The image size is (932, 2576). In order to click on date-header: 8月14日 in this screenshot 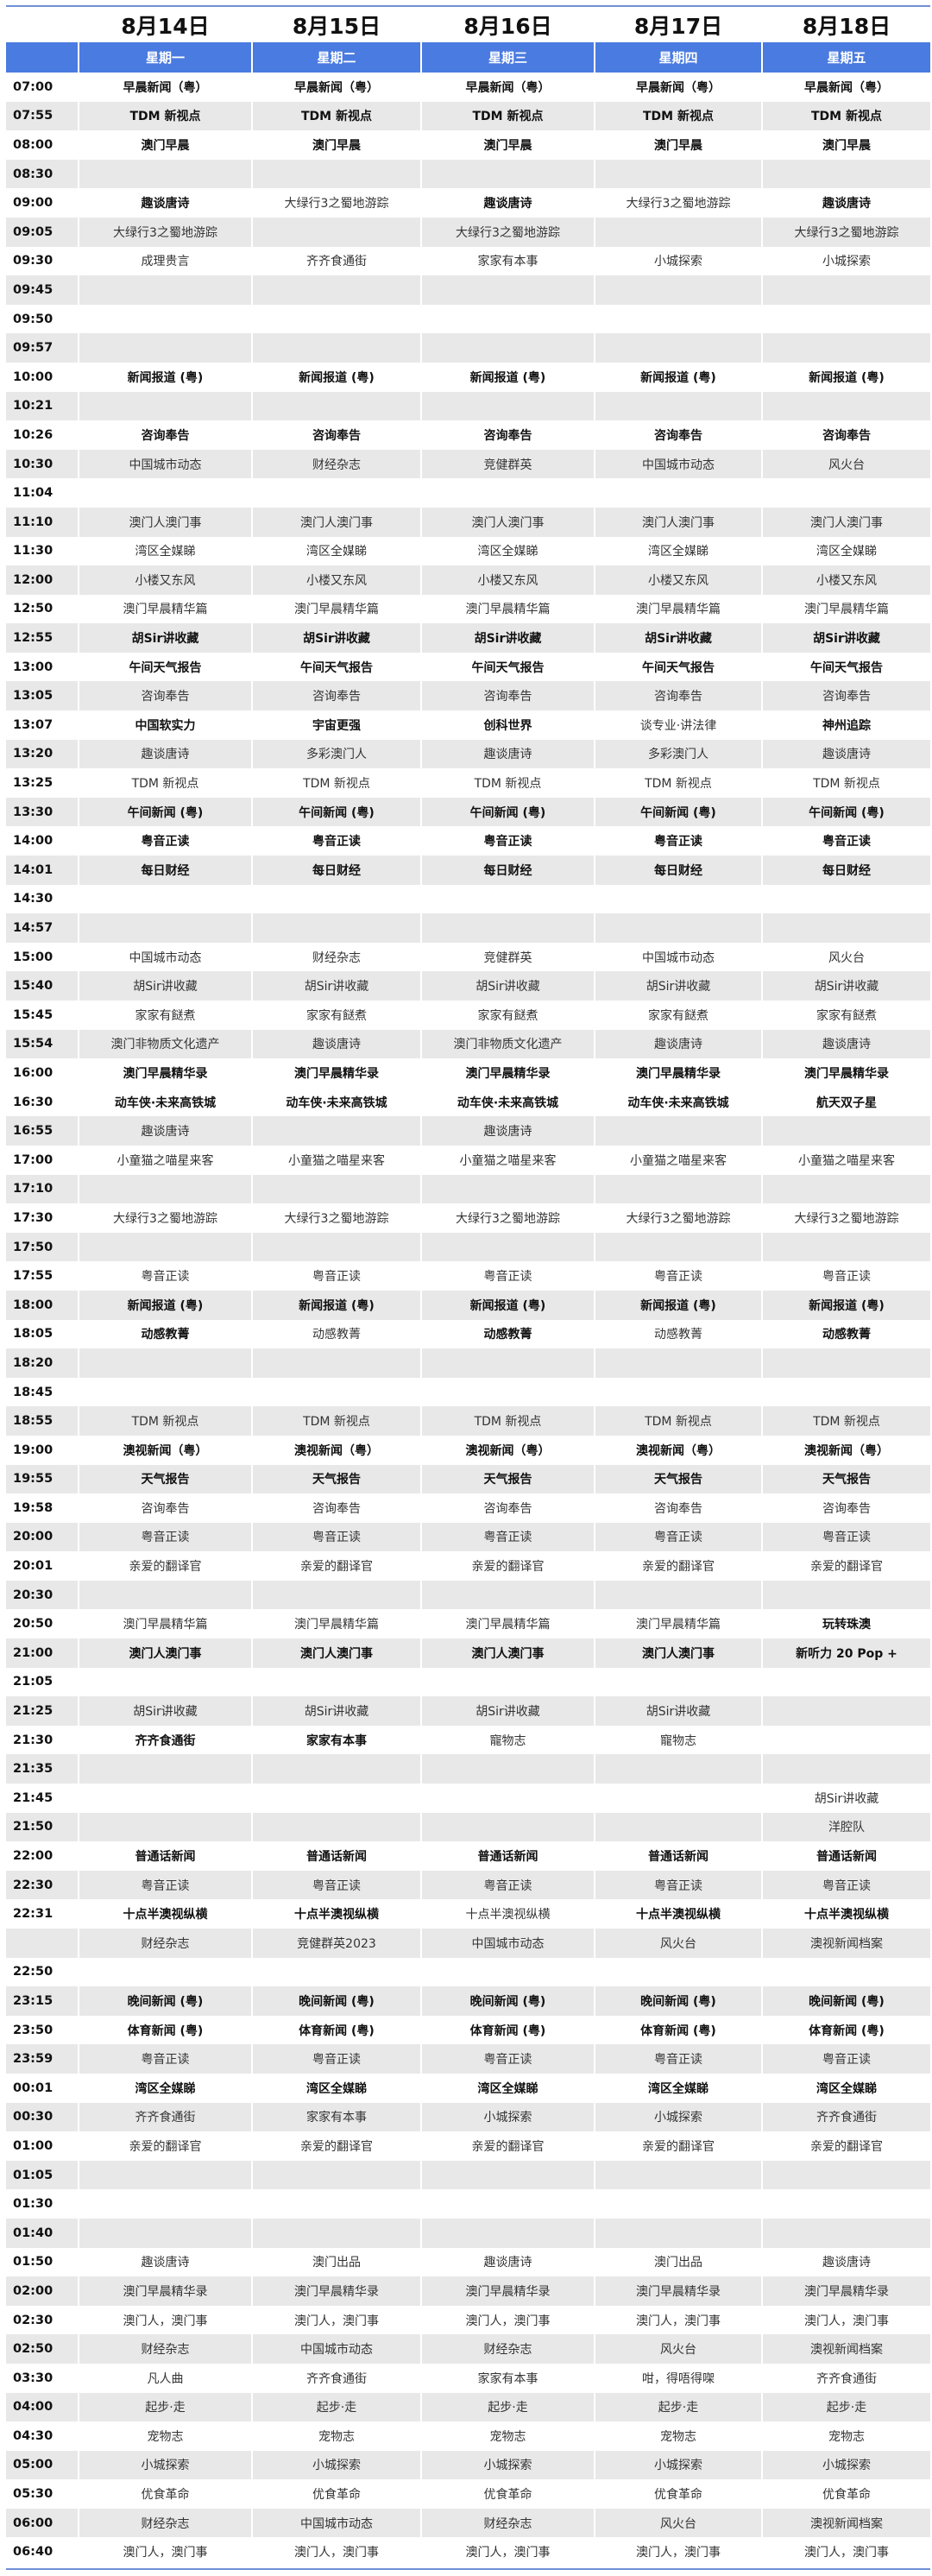, I will do `click(165, 26)`.